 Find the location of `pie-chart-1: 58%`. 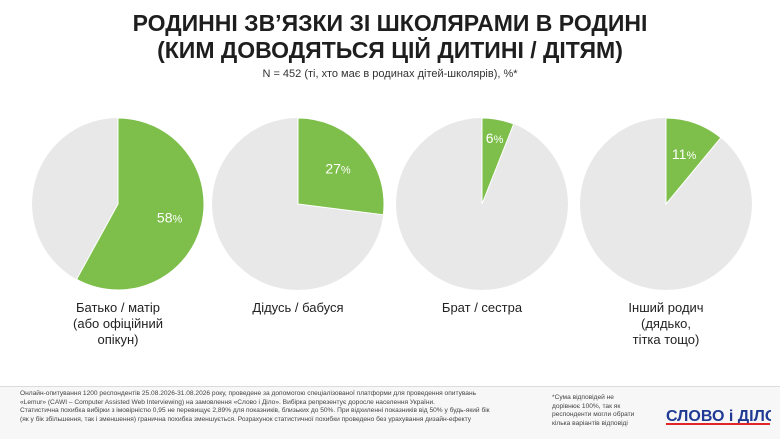

pie-chart-1: 58% is located at coordinates (118, 204).